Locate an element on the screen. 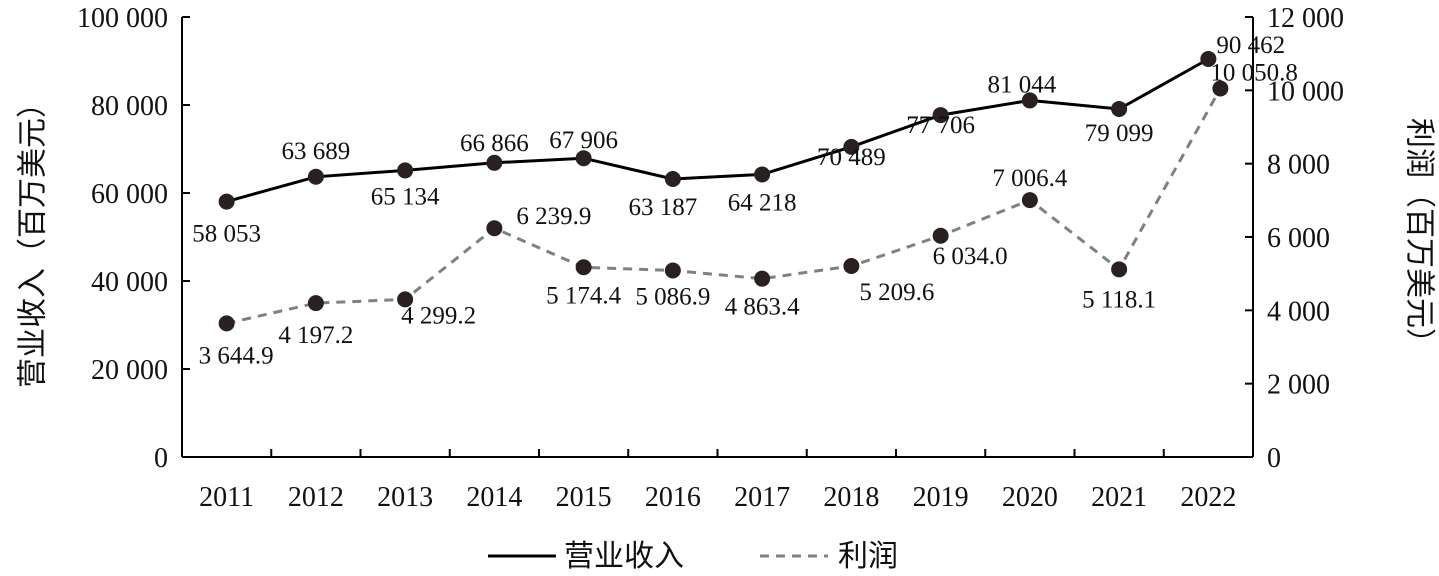 The height and width of the screenshot is (576, 1439). revenue-label-2013: 65 134 is located at coordinates (405, 196).